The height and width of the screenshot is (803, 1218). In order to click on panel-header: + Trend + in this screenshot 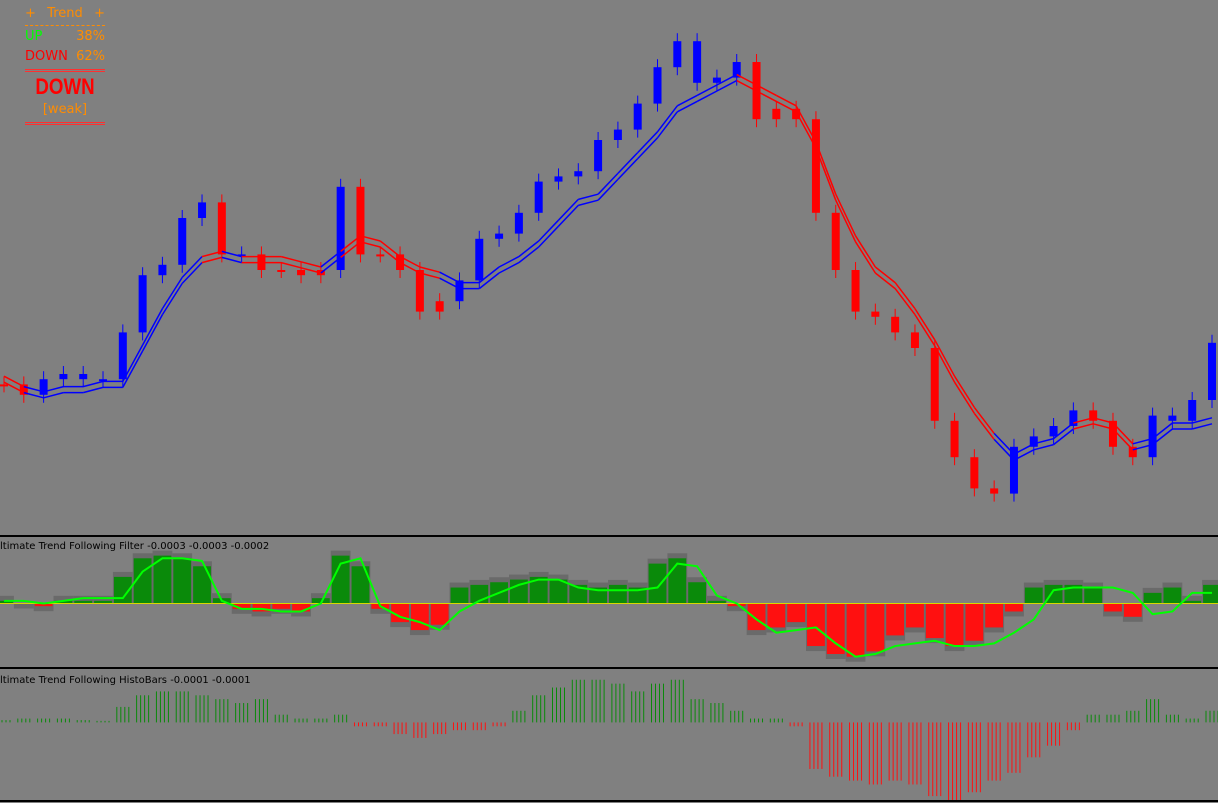, I will do `click(65, 14)`.